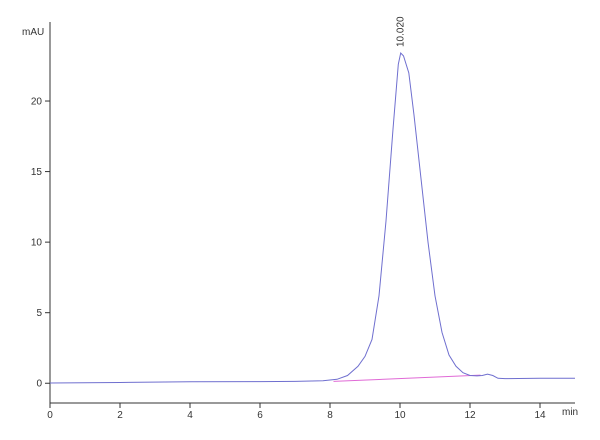  What do you see at coordinates (407, 378) in the screenshot?
I see `integration-baseline` at bounding box center [407, 378].